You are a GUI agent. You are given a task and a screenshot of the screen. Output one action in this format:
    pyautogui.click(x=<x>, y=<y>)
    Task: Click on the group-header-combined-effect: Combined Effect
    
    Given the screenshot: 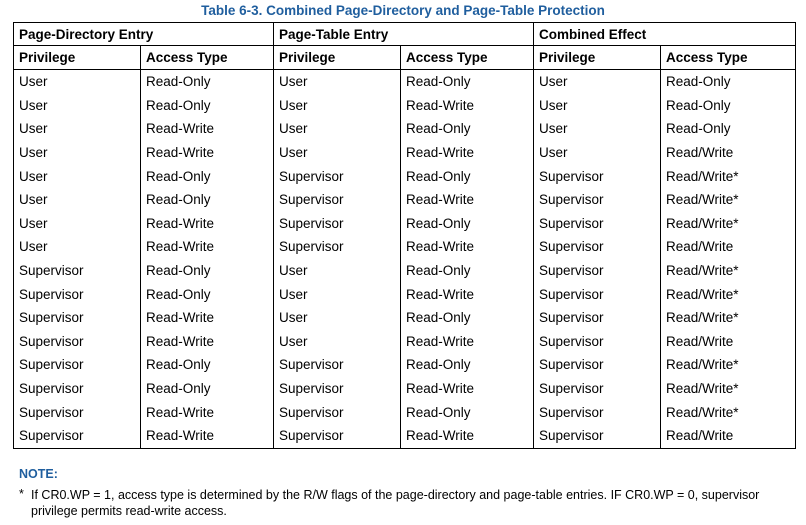 What is the action you would take?
    pyautogui.click(x=665, y=34)
    